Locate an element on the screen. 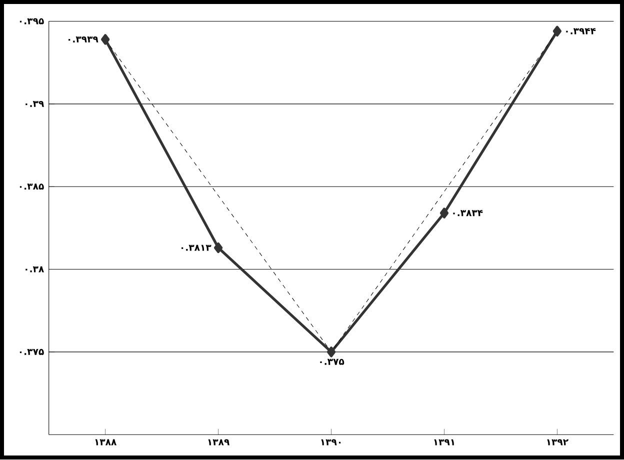 The image size is (624, 460). y-tick-label: ۰.۳۹ is located at coordinates (35, 104).